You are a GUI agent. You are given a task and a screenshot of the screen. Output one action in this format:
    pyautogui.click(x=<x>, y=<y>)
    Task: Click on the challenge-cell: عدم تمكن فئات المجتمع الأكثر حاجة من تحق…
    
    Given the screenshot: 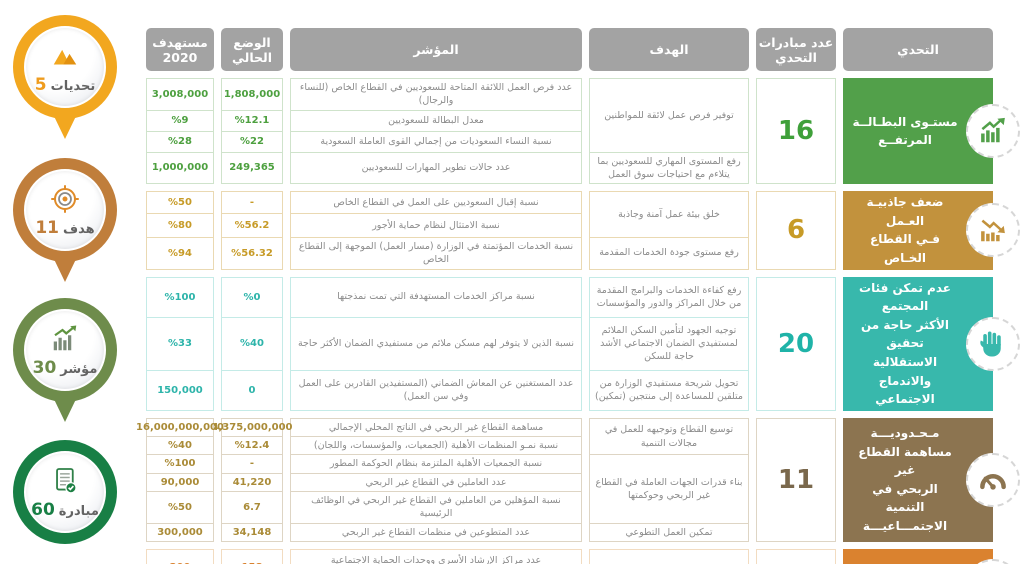 What is the action you would take?
    pyautogui.click(x=931, y=343)
    